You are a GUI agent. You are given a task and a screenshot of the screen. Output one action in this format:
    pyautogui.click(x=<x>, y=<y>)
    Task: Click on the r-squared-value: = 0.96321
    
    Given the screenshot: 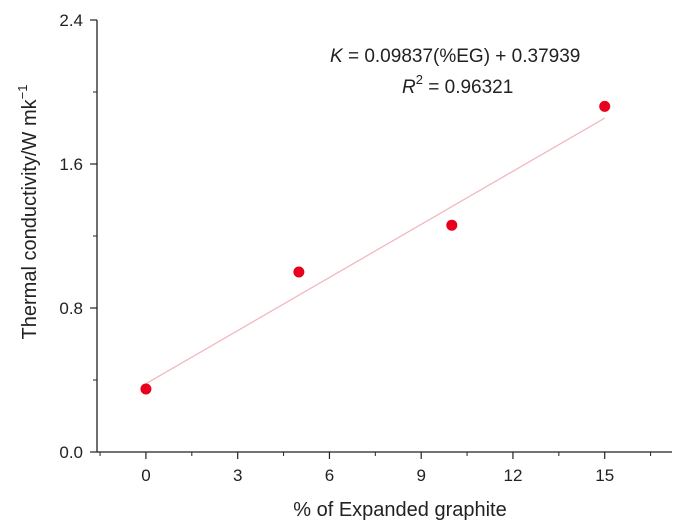 What is the action you would take?
    pyautogui.click(x=468, y=87)
    